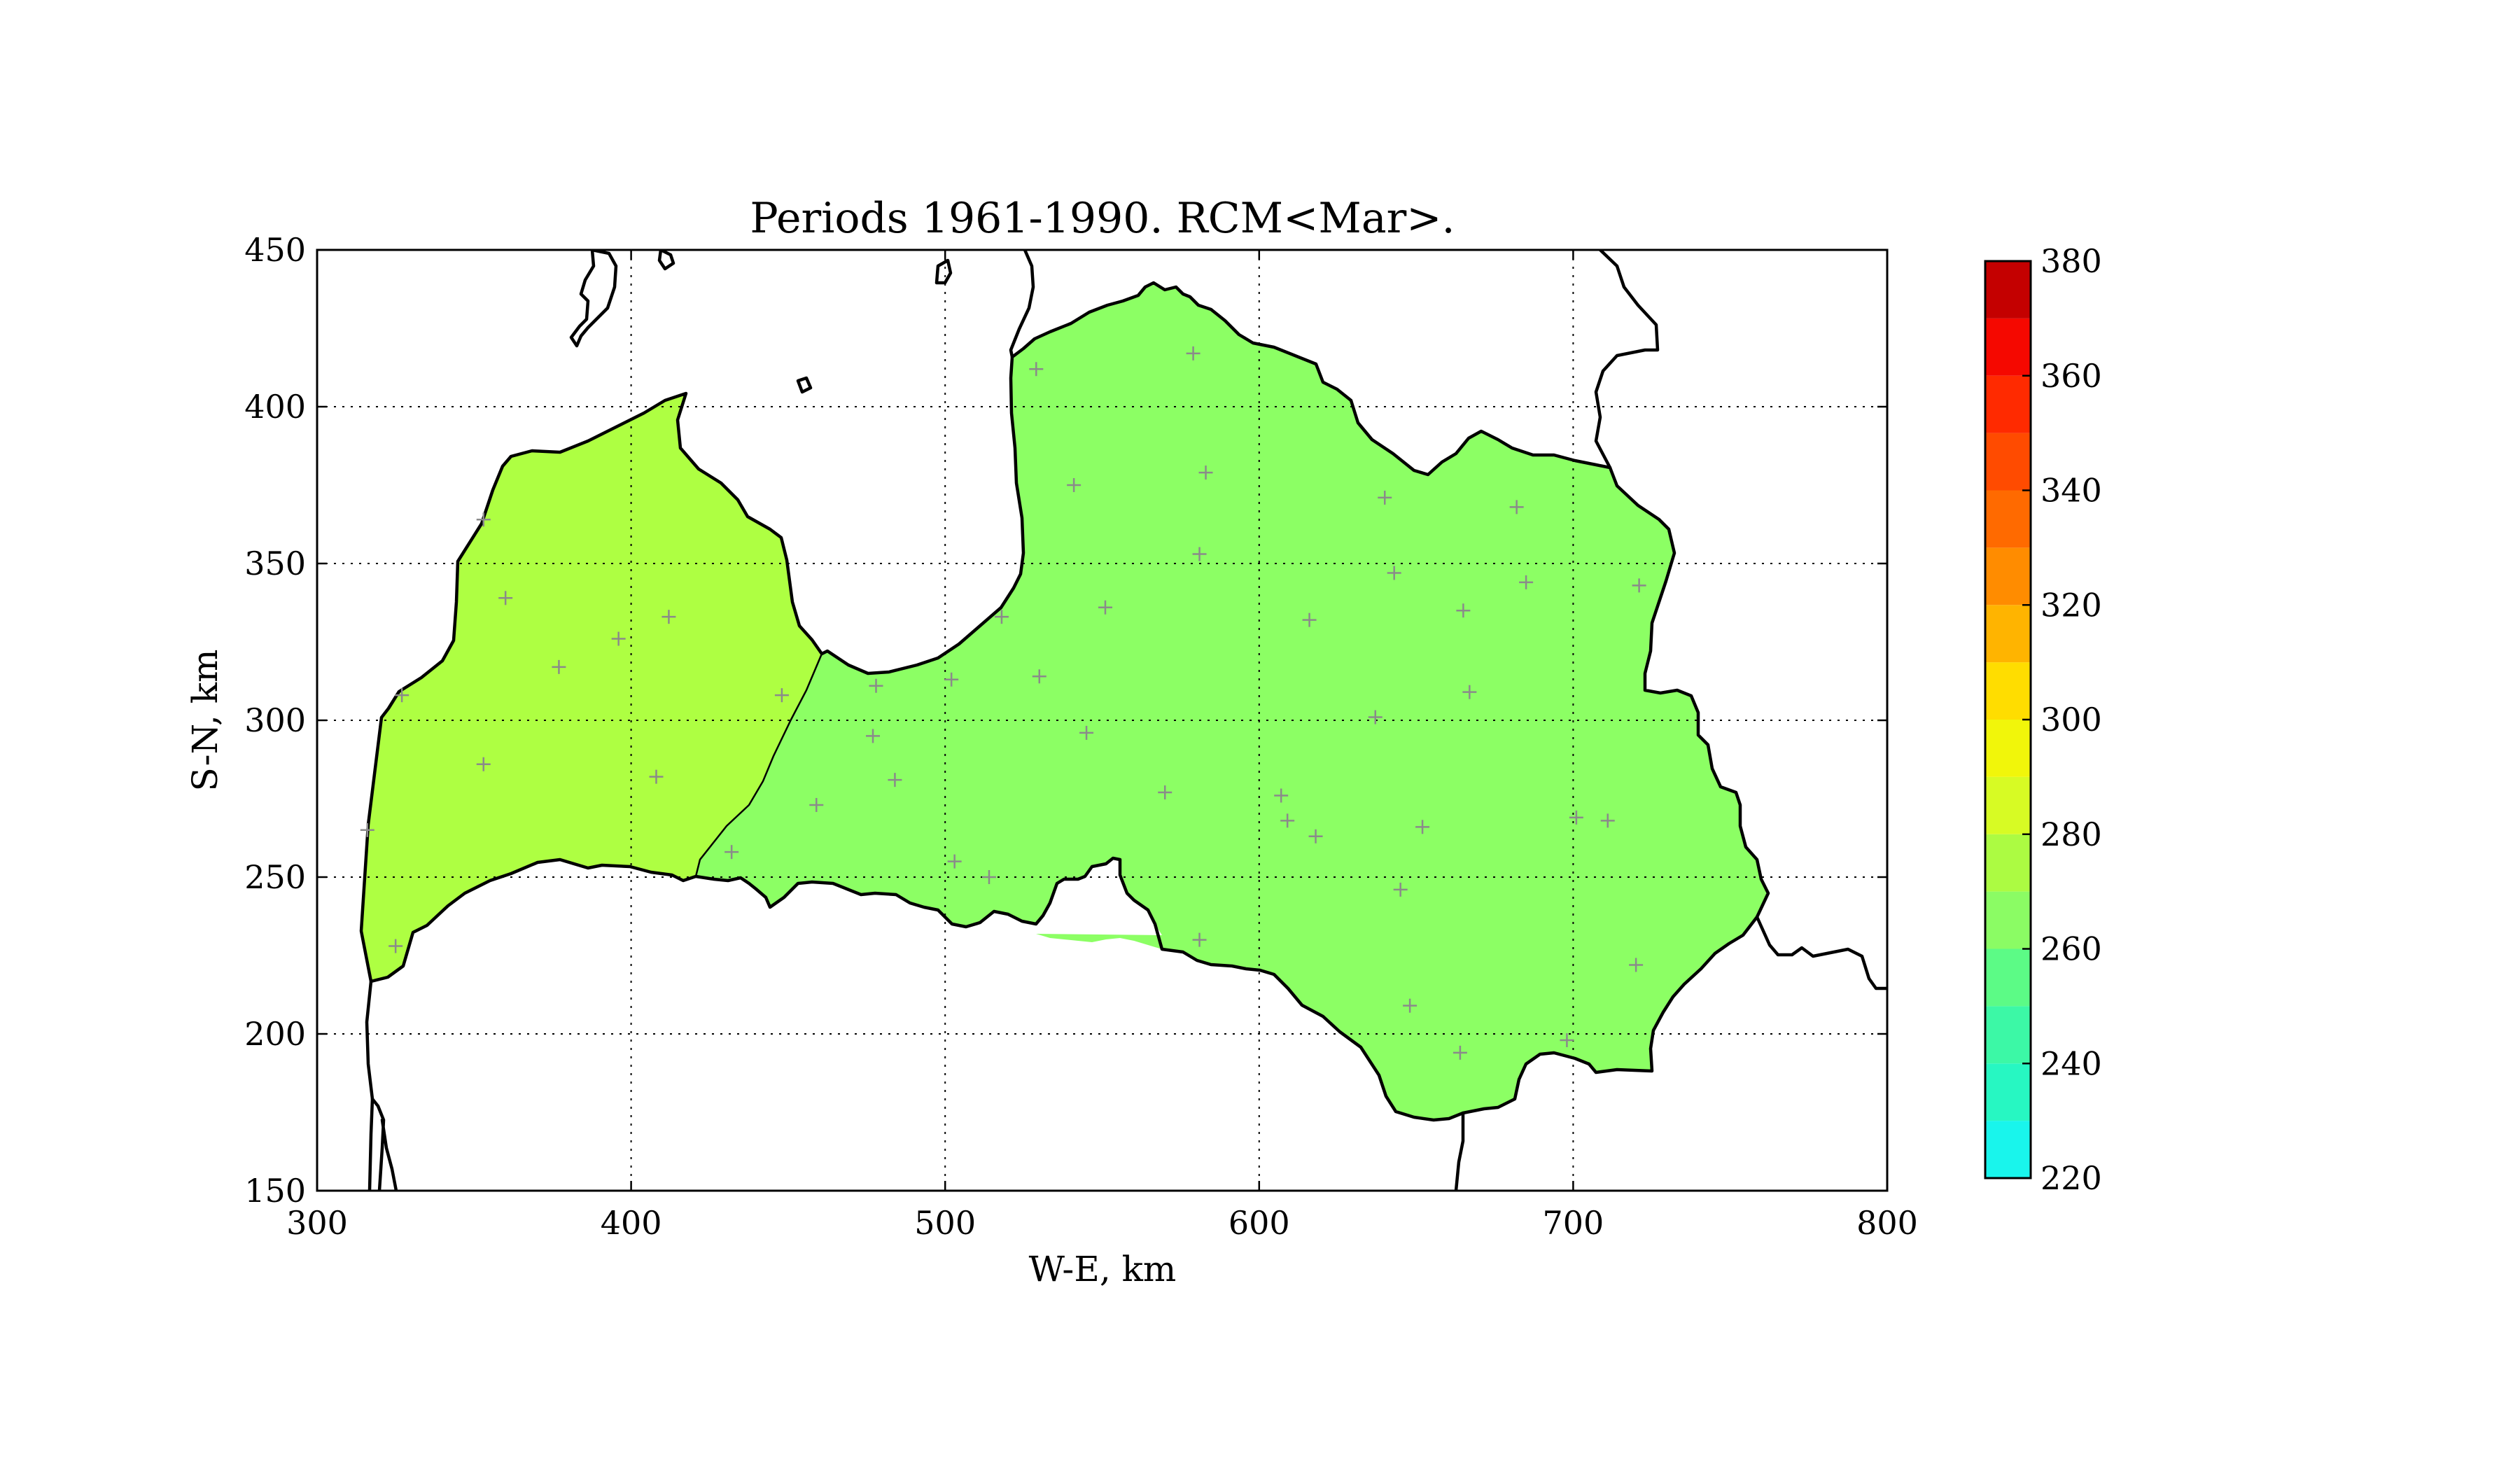 The width and height of the screenshot is (2520, 1470). I want to click on colorbar-tick-label: 360, so click(2071, 376).